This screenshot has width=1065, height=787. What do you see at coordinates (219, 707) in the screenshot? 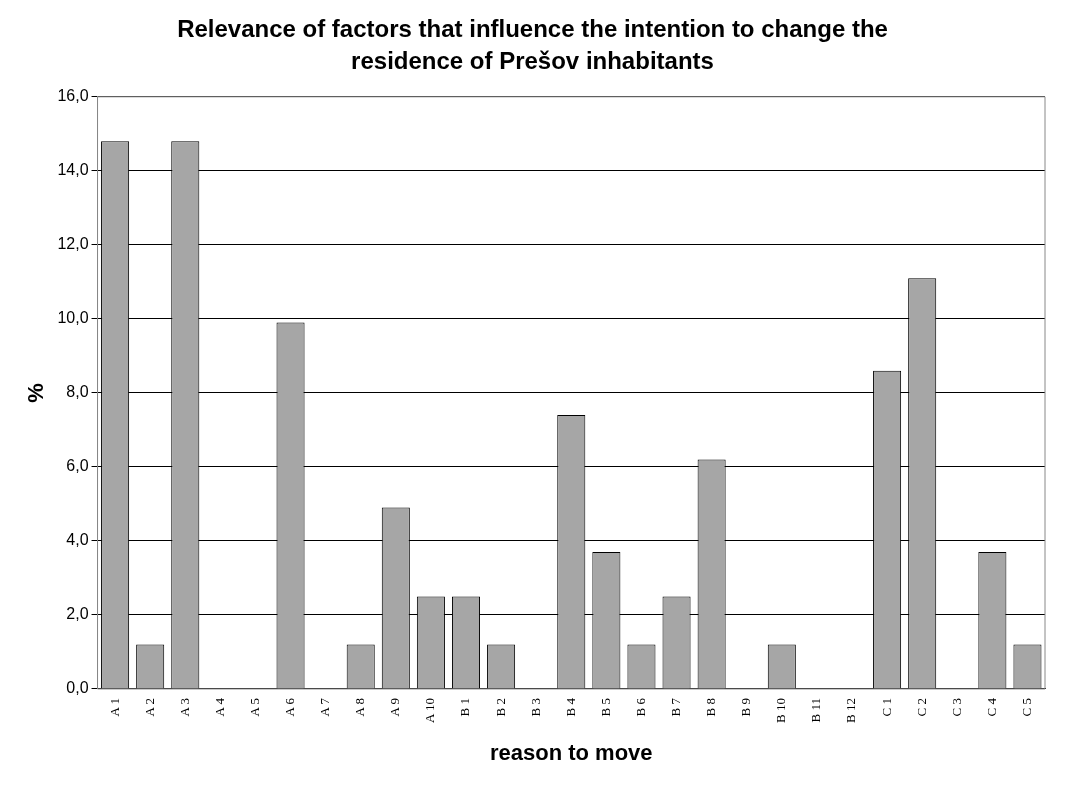
I see `x-tick-label: A 4` at bounding box center [219, 707].